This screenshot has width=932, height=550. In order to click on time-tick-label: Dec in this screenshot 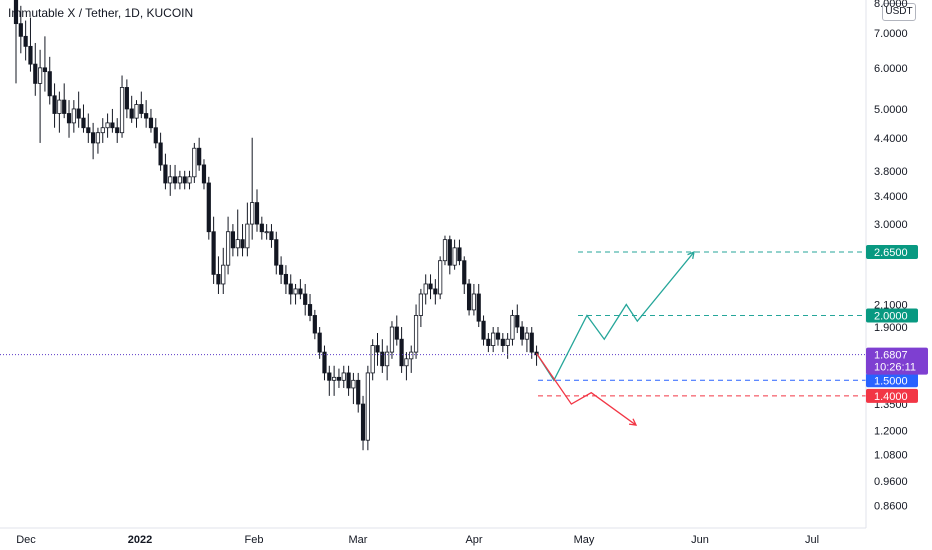, I will do `click(26, 540)`.